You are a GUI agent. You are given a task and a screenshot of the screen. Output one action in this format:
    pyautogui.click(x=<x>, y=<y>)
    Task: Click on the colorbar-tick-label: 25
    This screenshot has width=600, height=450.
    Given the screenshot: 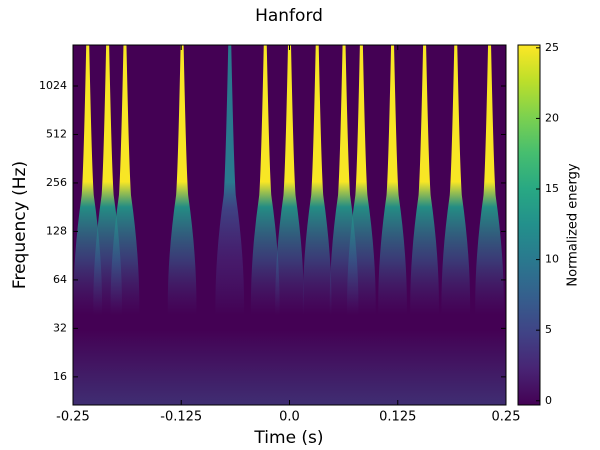 What is the action you would take?
    pyautogui.click(x=552, y=47)
    